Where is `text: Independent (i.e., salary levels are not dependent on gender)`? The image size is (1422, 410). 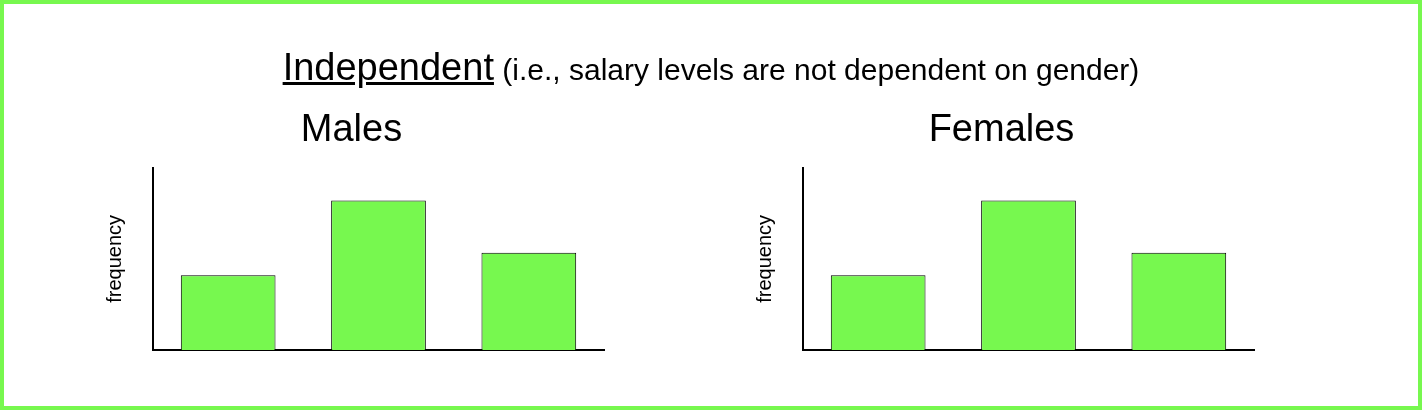
text: Independent (i.e., salary levels are not dependent on gender) is located at coordinates (711, 67).